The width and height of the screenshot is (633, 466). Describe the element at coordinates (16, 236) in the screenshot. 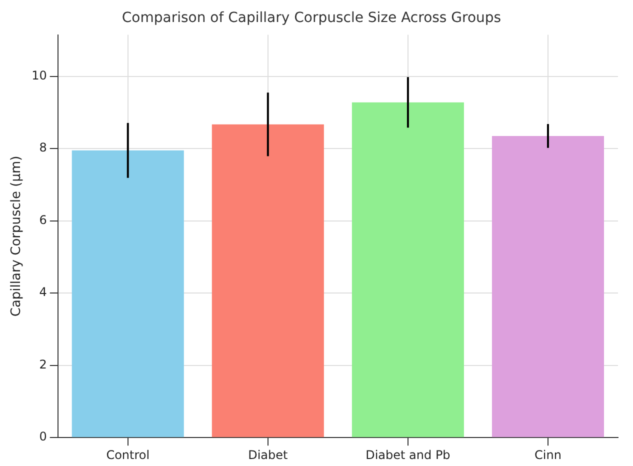

I see `y-axis-title: Capillary Corpuscle (µm)` at that location.